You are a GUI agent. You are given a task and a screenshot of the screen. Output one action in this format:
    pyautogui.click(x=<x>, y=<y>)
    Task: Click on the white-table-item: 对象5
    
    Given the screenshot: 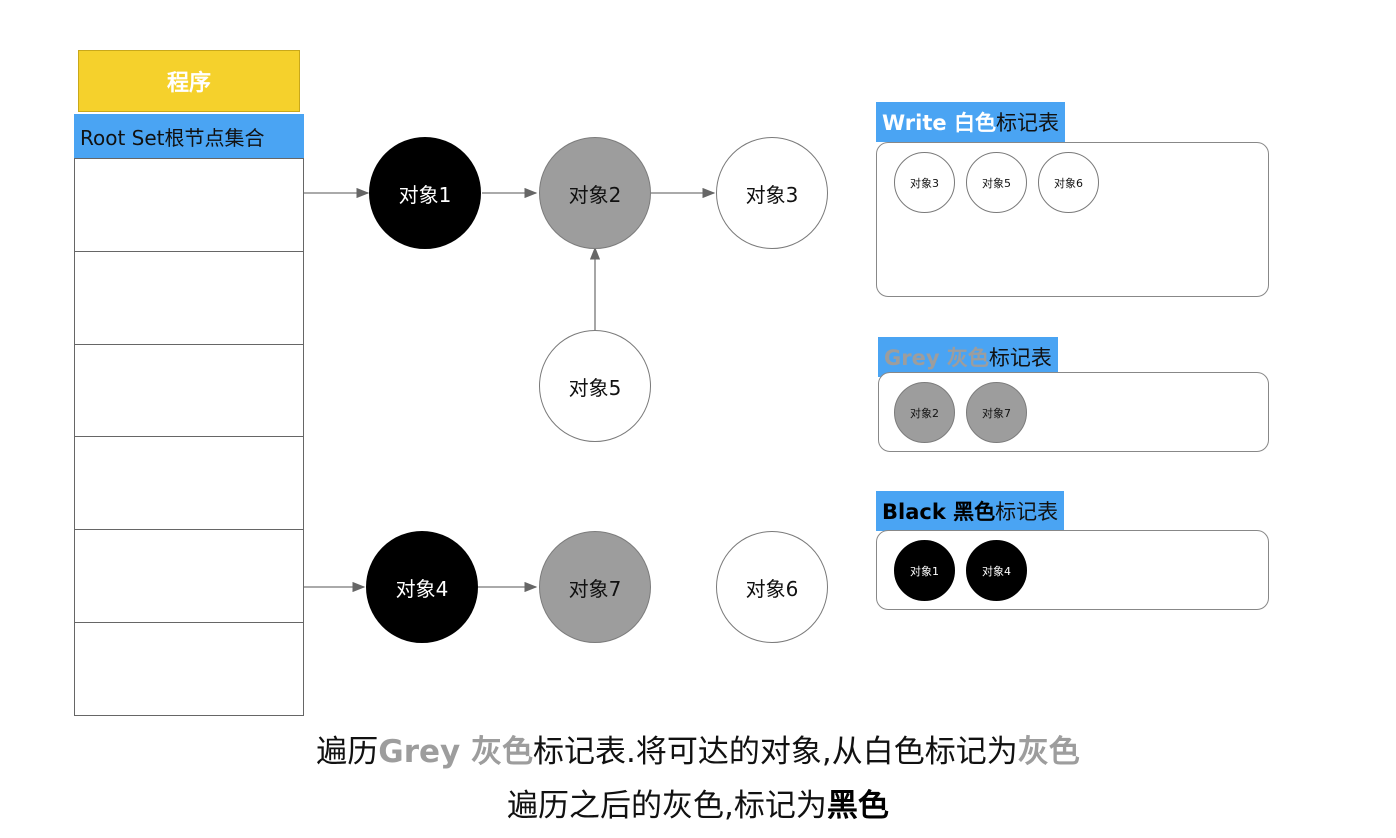 What is the action you would take?
    pyautogui.click(x=996, y=182)
    